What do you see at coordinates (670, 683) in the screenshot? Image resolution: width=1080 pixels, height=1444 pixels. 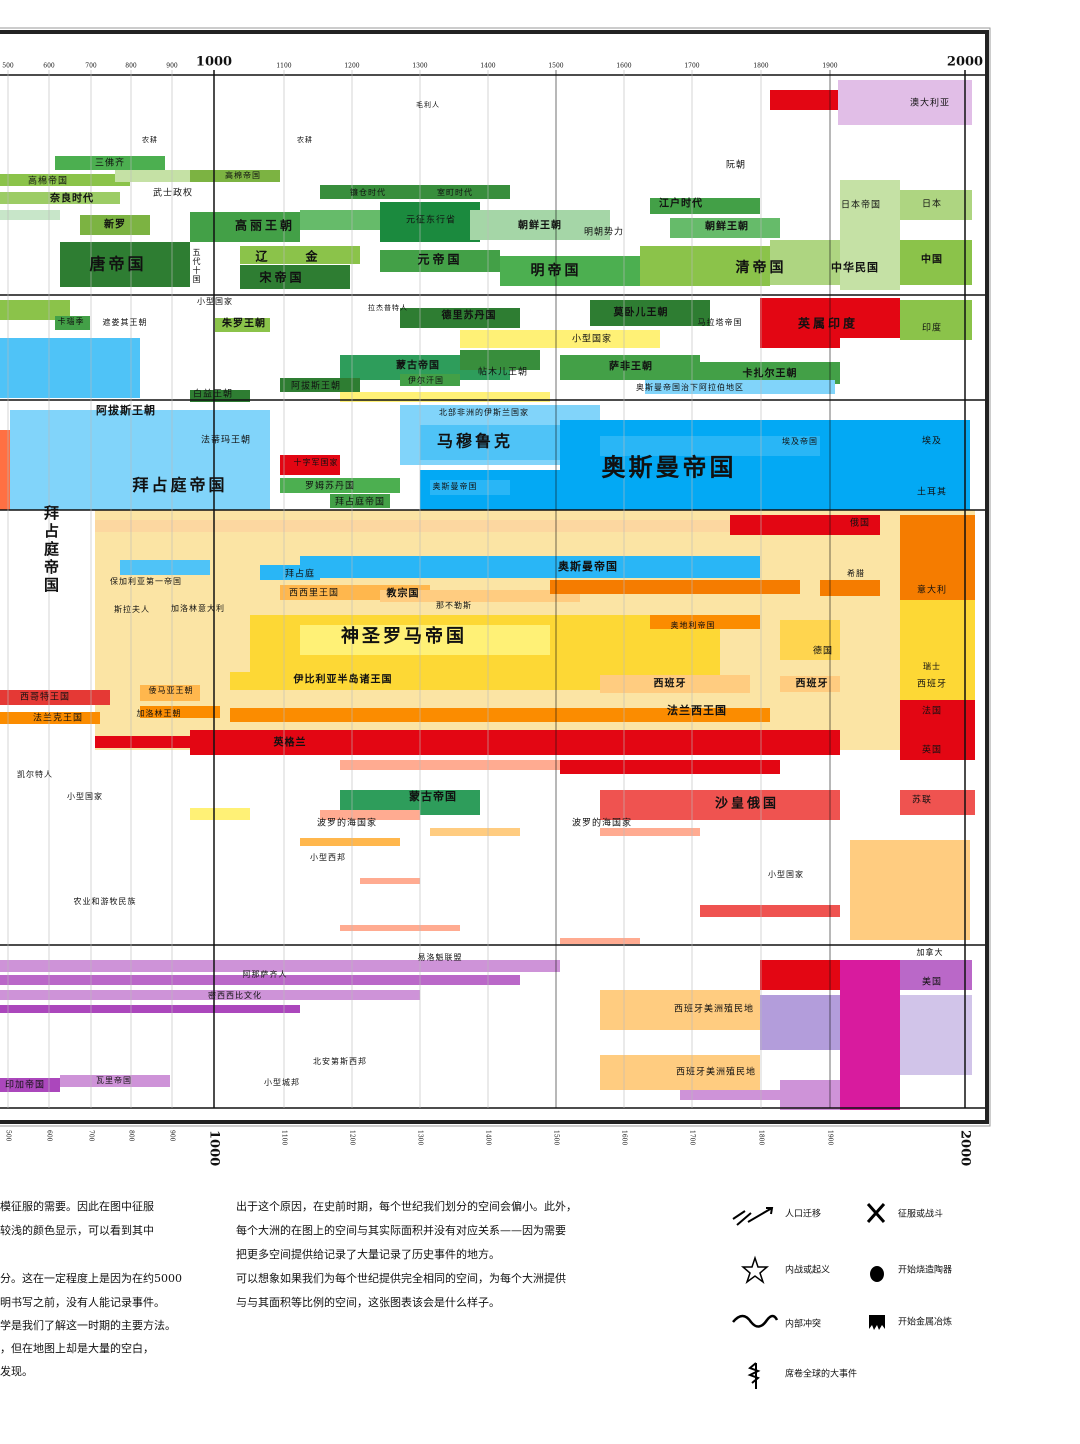 I see `region-label: 西班牙` at bounding box center [670, 683].